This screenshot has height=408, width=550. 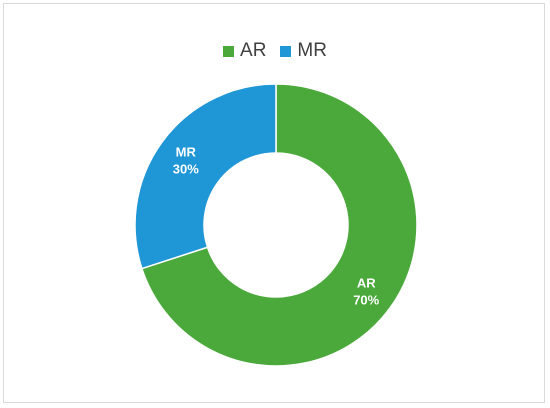 I want to click on slice-percent-mr: 30%, so click(x=186, y=168).